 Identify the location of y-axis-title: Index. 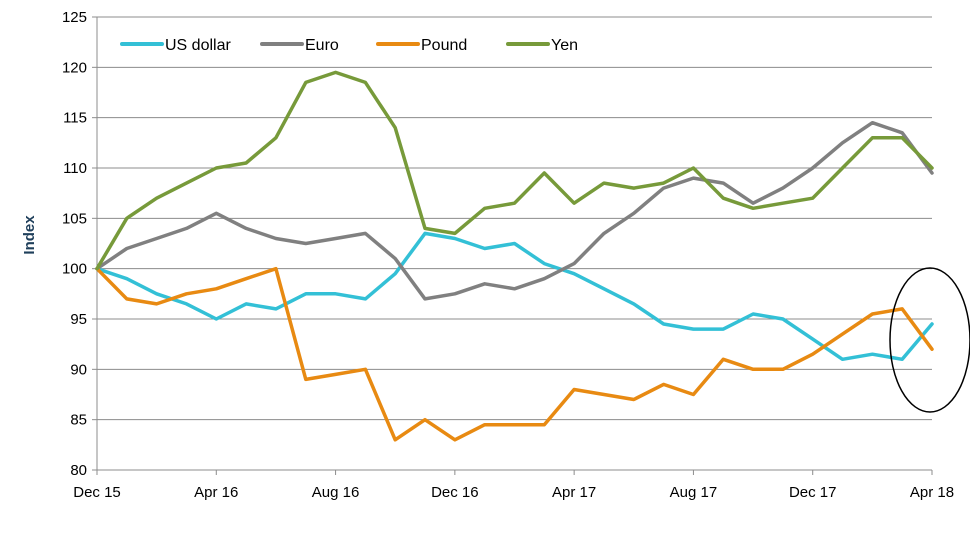
(29, 235).